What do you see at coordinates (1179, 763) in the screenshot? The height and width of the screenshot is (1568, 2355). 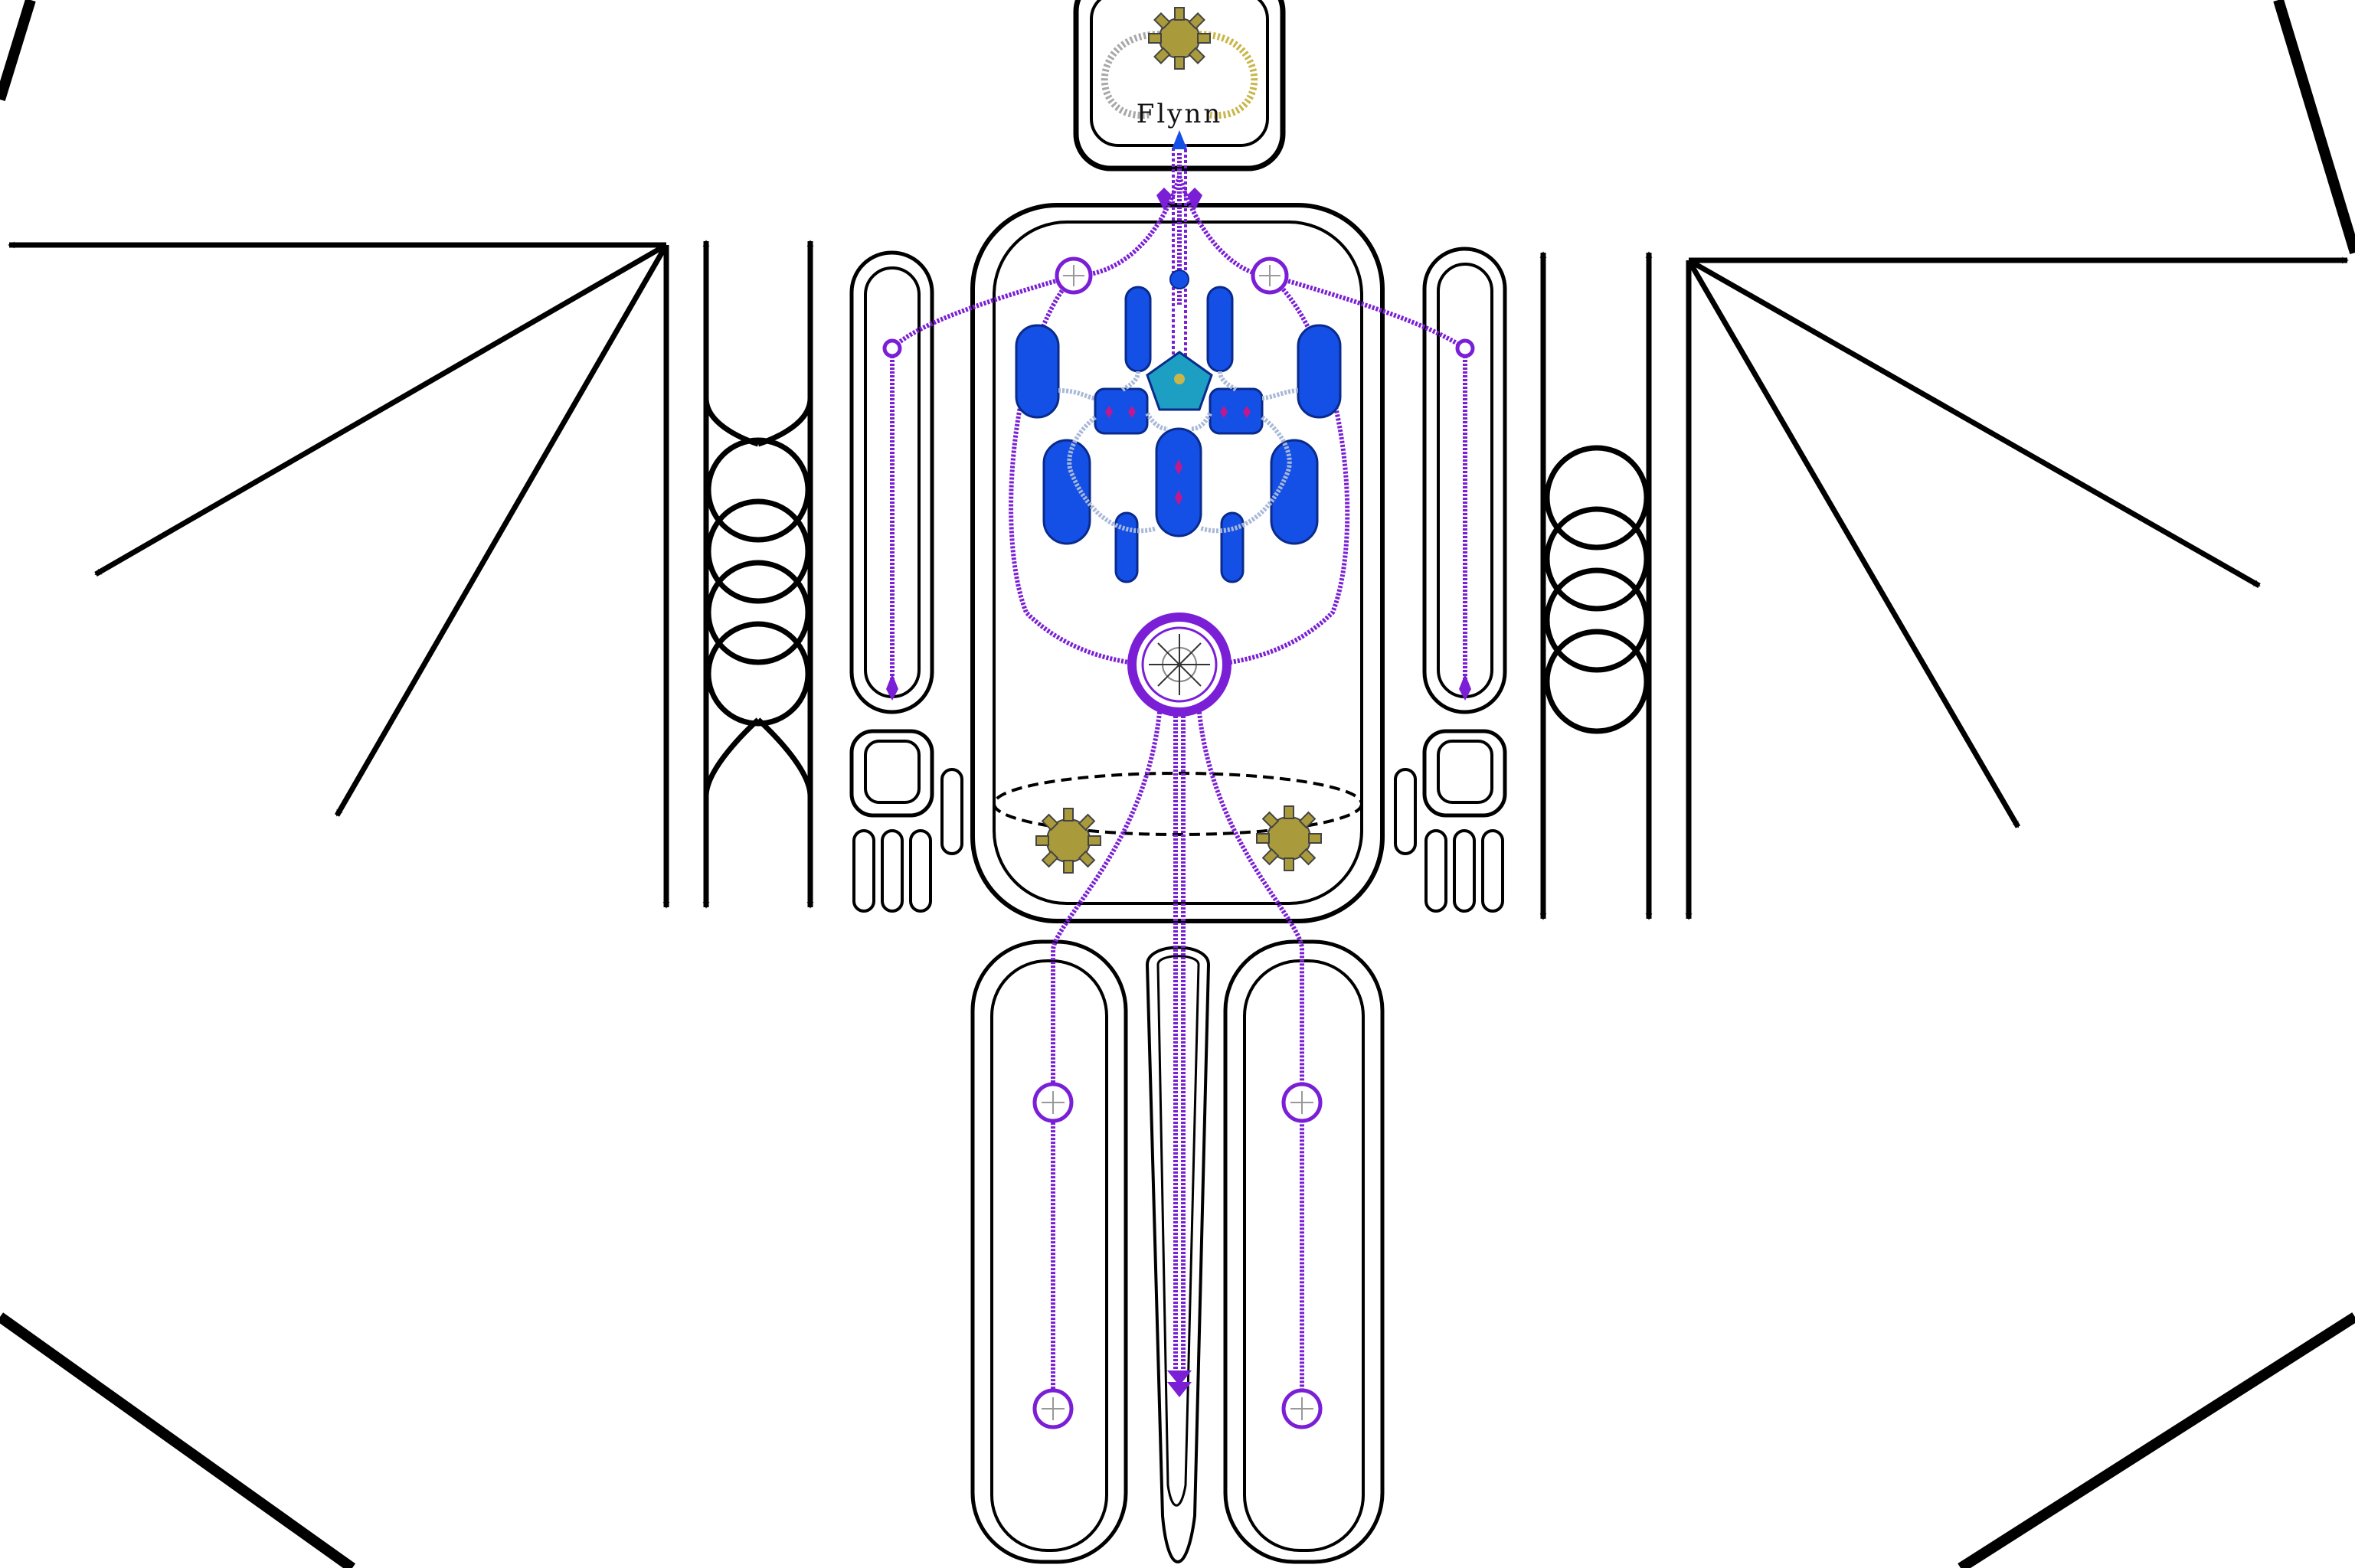 I see `spine` at bounding box center [1179, 763].